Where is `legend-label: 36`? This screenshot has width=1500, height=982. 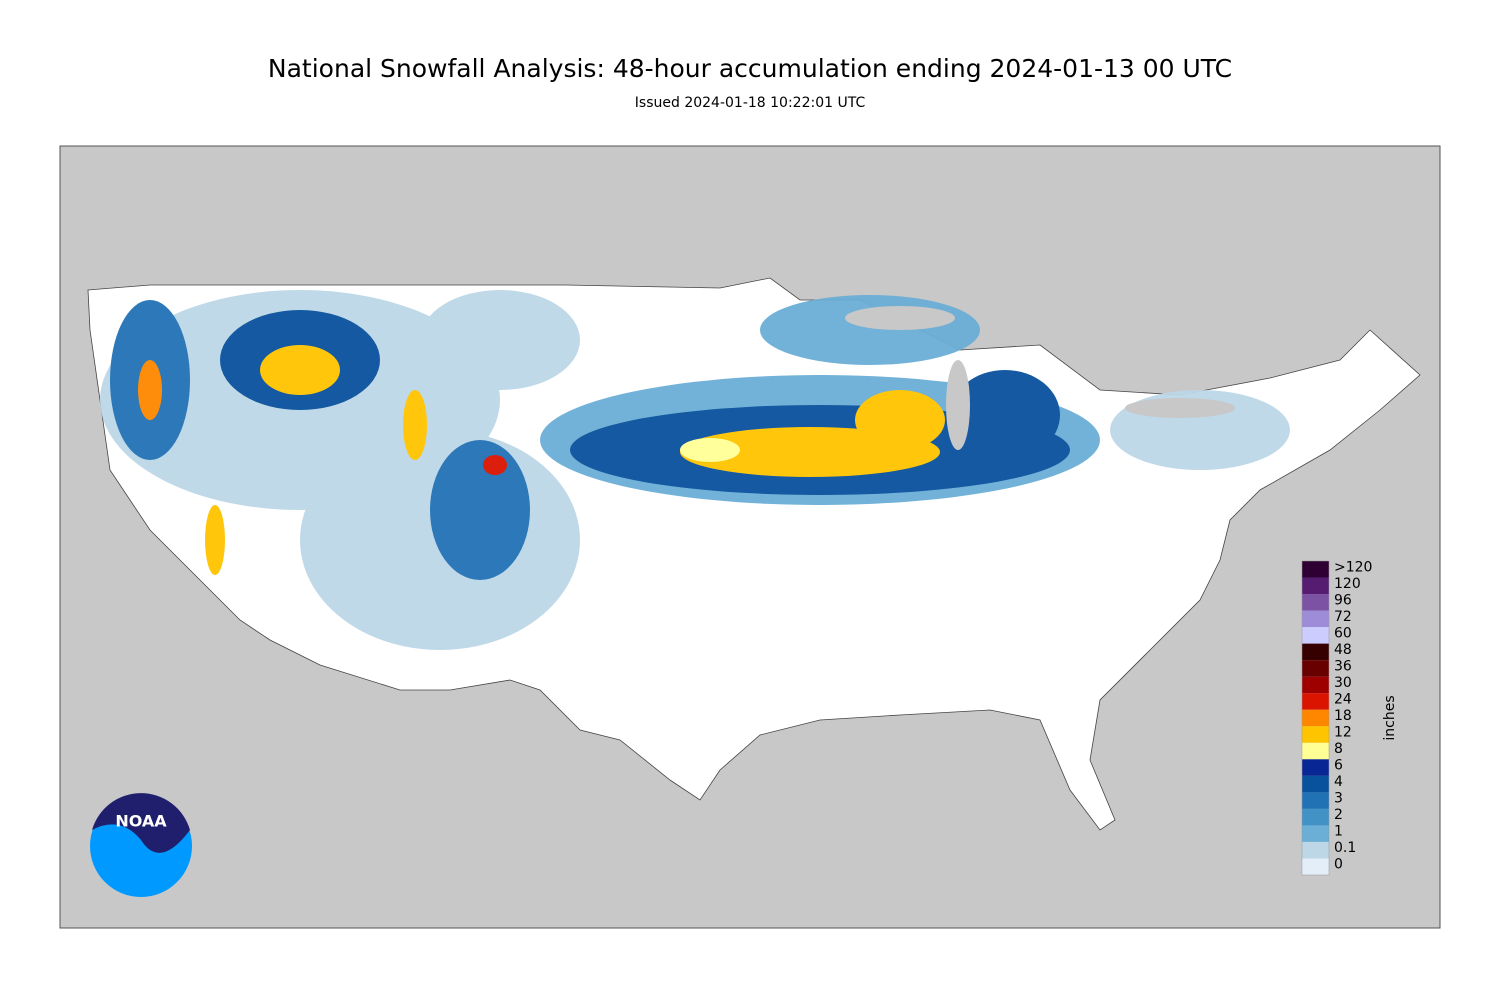 legend-label: 36 is located at coordinates (1343, 666).